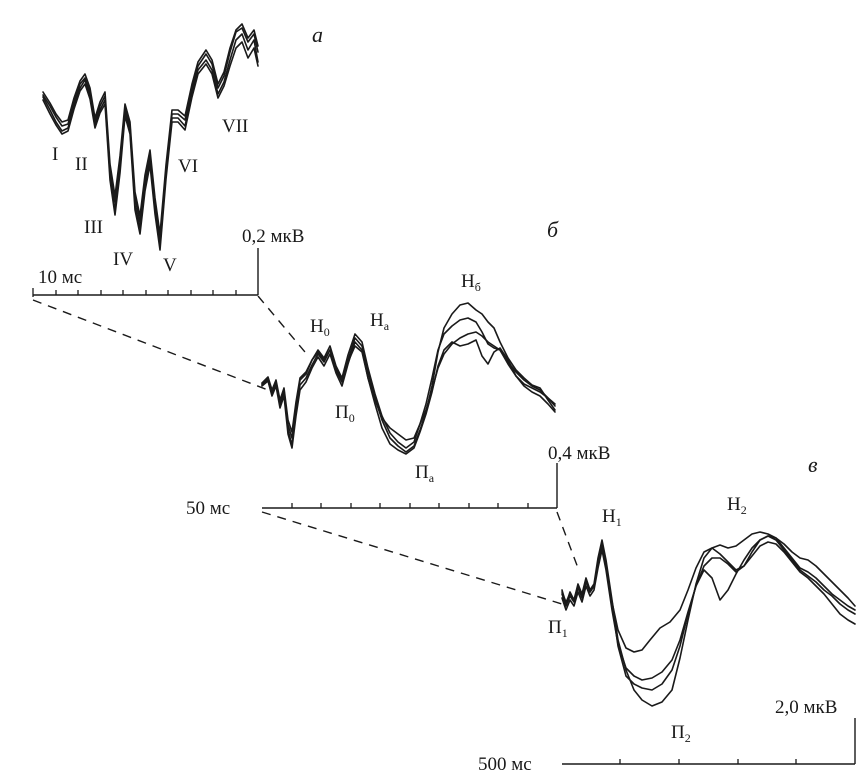  What do you see at coordinates (320, 327) in the screenshot?
I see `peak-label-N0: Н0` at bounding box center [320, 327].